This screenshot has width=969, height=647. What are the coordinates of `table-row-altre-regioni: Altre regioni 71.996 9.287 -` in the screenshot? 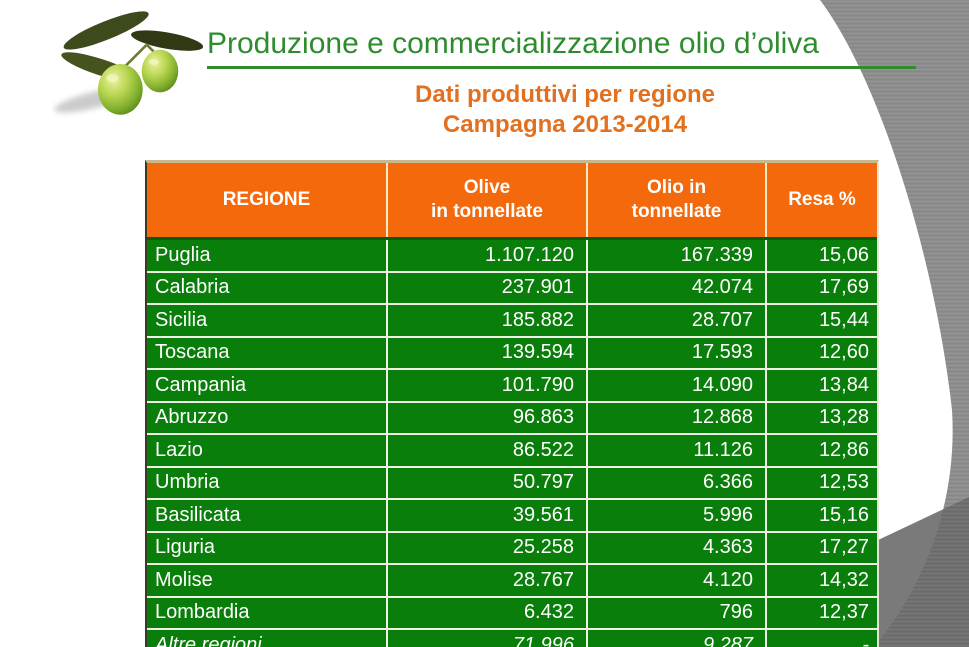 It's located at (512, 637).